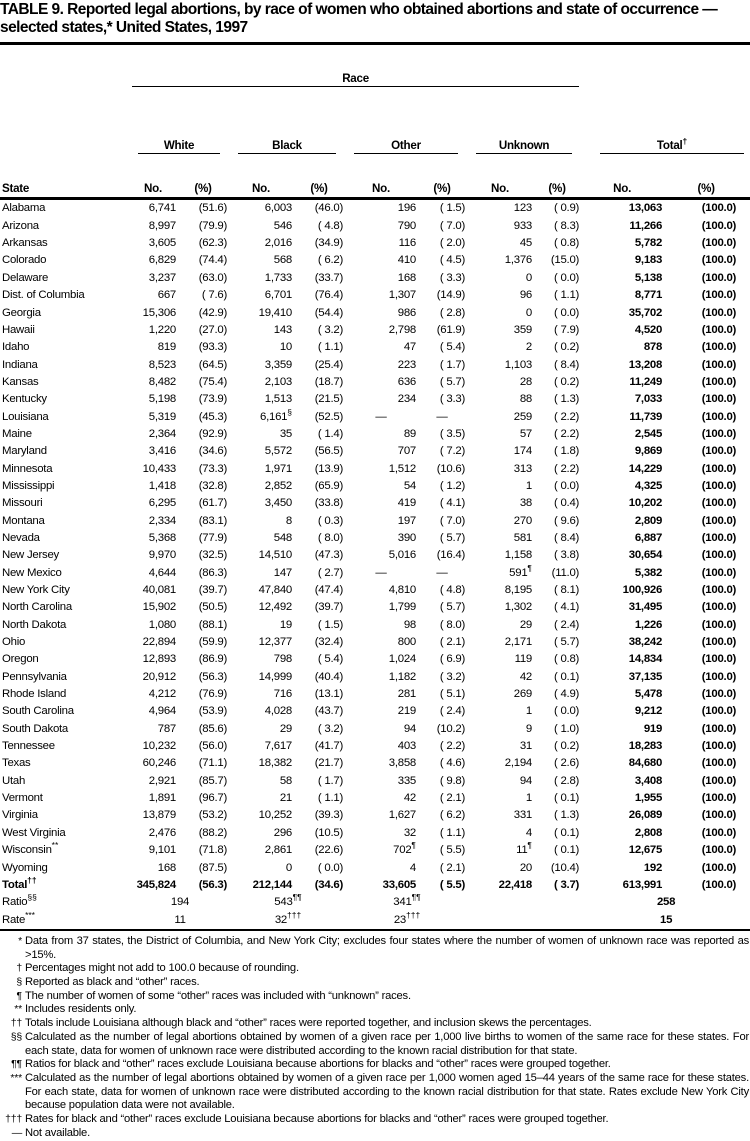  Describe the element at coordinates (685, 141) in the screenshot. I see `group-marker: †` at that location.